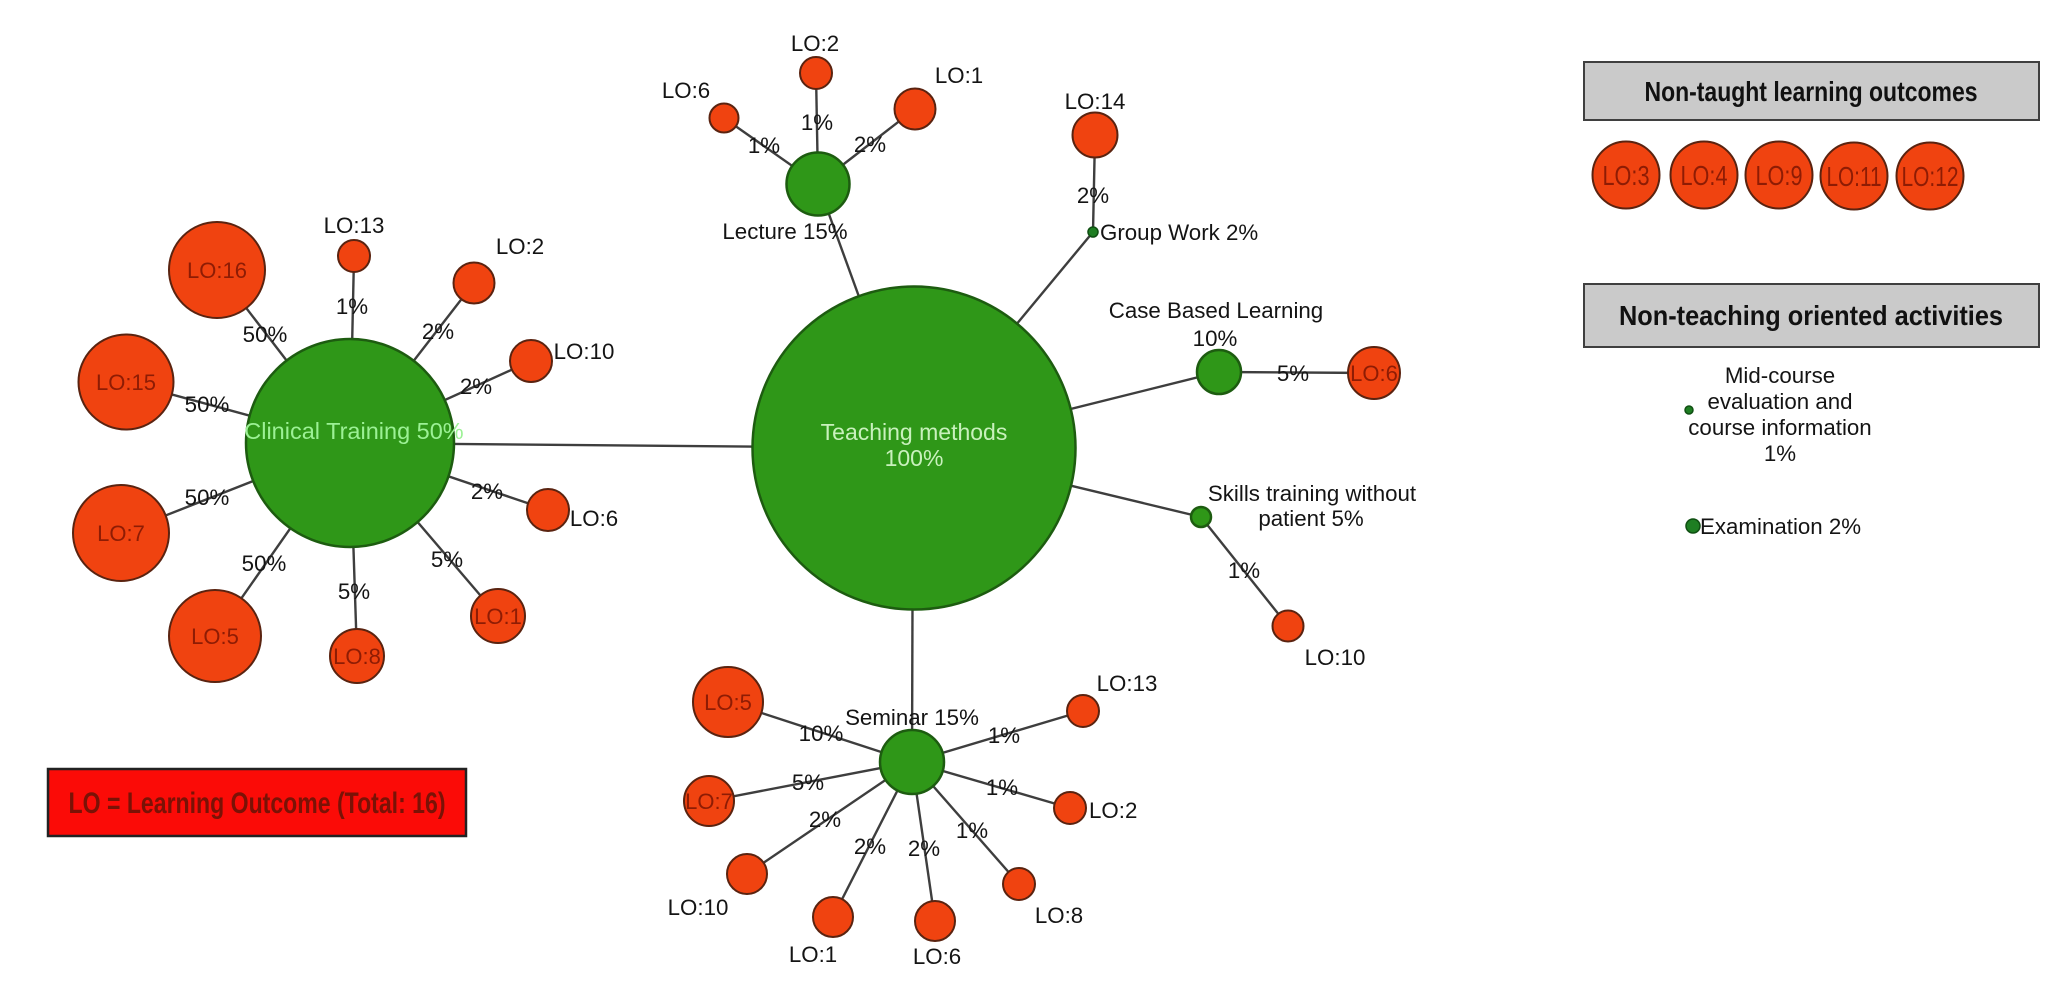 This screenshot has width=2059, height=1001. Describe the element at coordinates (912, 717) in the screenshot. I see `svg-text: Seminar 15%` at that location.